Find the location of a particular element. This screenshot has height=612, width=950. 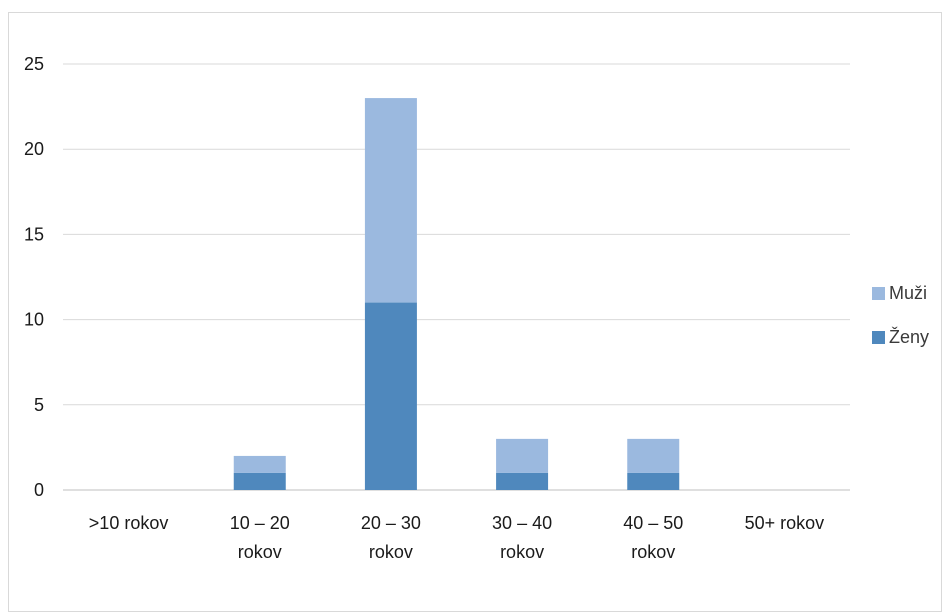

x-tick-label: >10 rokov is located at coordinates (129, 523).